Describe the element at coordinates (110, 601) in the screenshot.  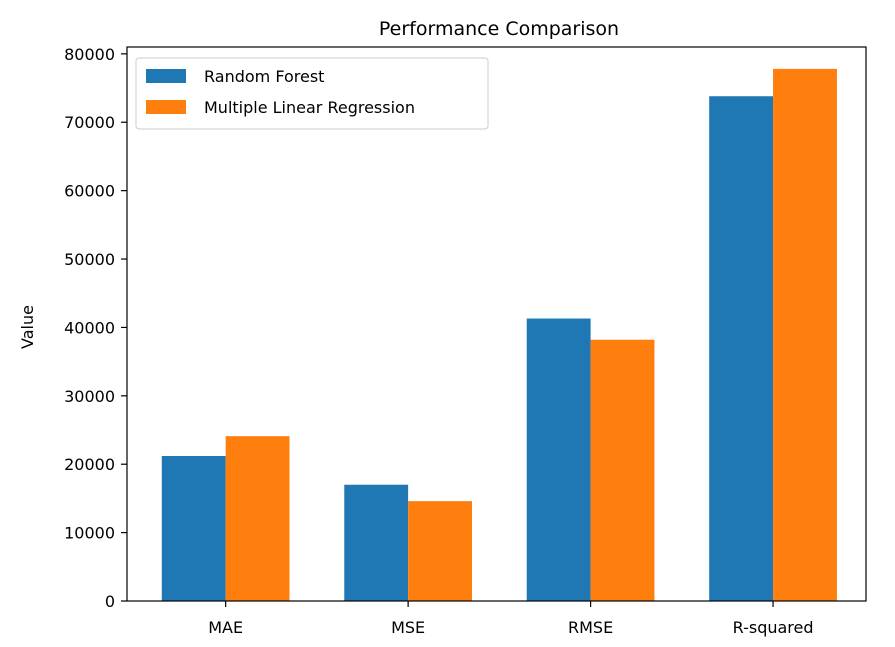
I see `y-tick-label: 0` at that location.